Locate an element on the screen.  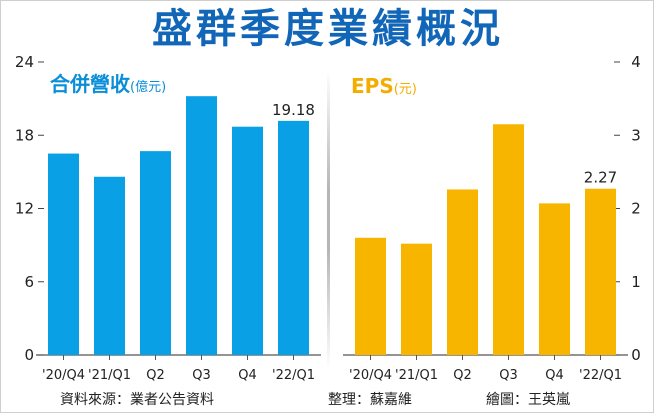
revenue-panel-title: 合併營收(億元) is located at coordinates (108, 86).